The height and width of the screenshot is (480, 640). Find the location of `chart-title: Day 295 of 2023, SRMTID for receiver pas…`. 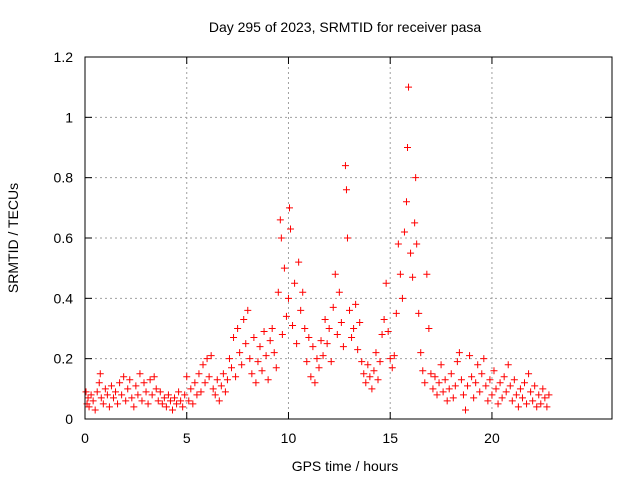

chart-title: Day 295 of 2023, SRMTID for receiver pas… is located at coordinates (345, 27).